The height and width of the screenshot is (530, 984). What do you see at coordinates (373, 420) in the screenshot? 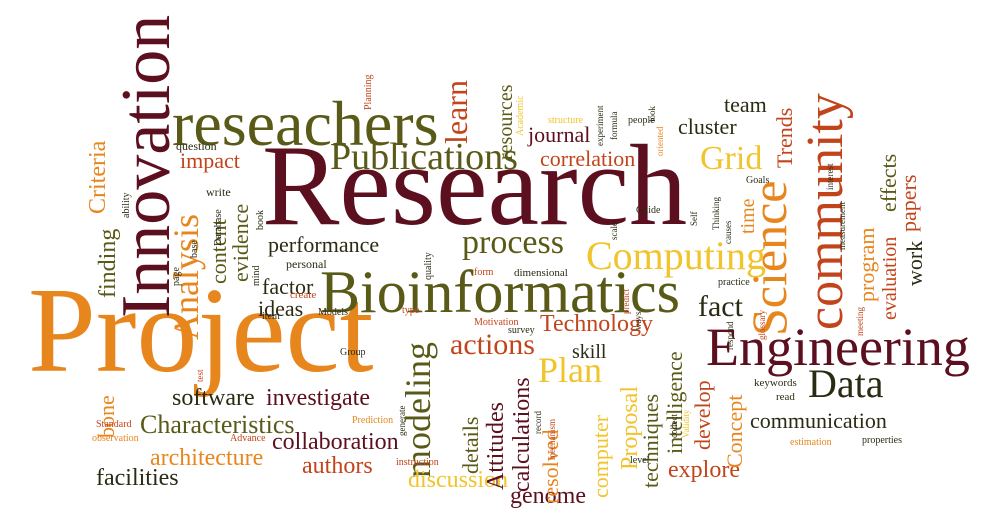
I see `word-prediction: Prediction` at bounding box center [373, 420].